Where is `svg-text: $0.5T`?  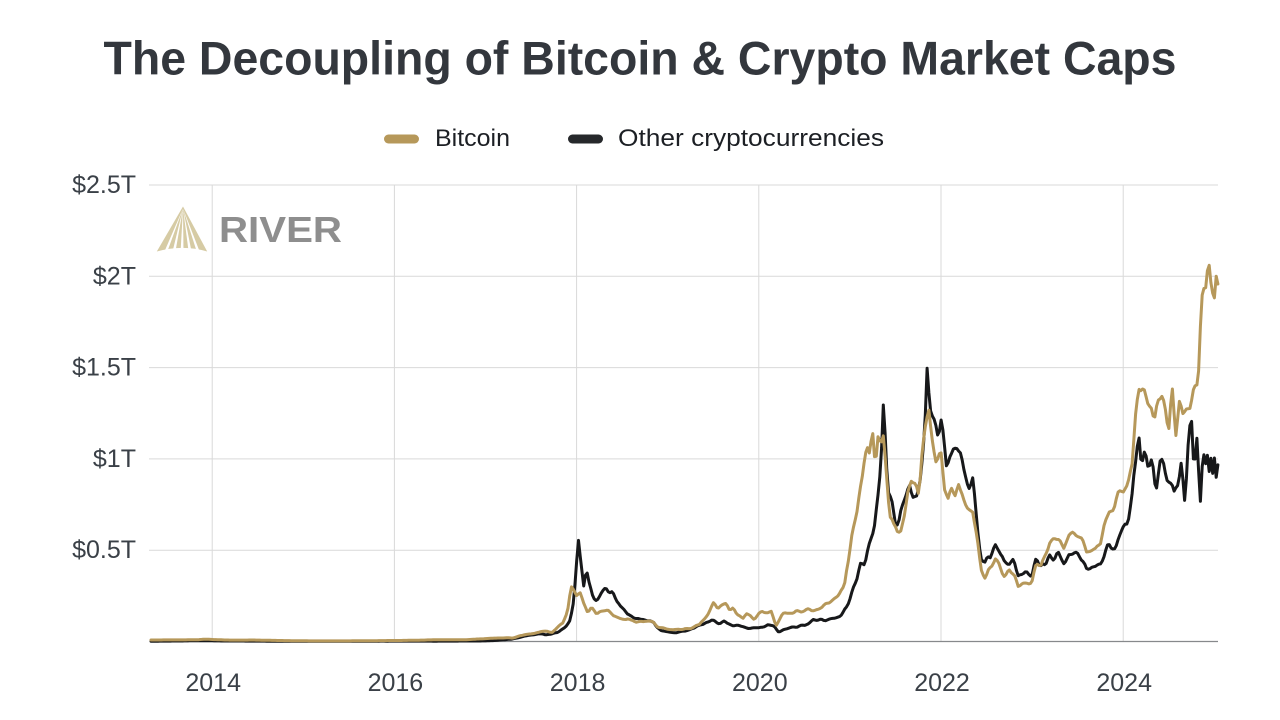 svg-text: $0.5T is located at coordinates (104, 550).